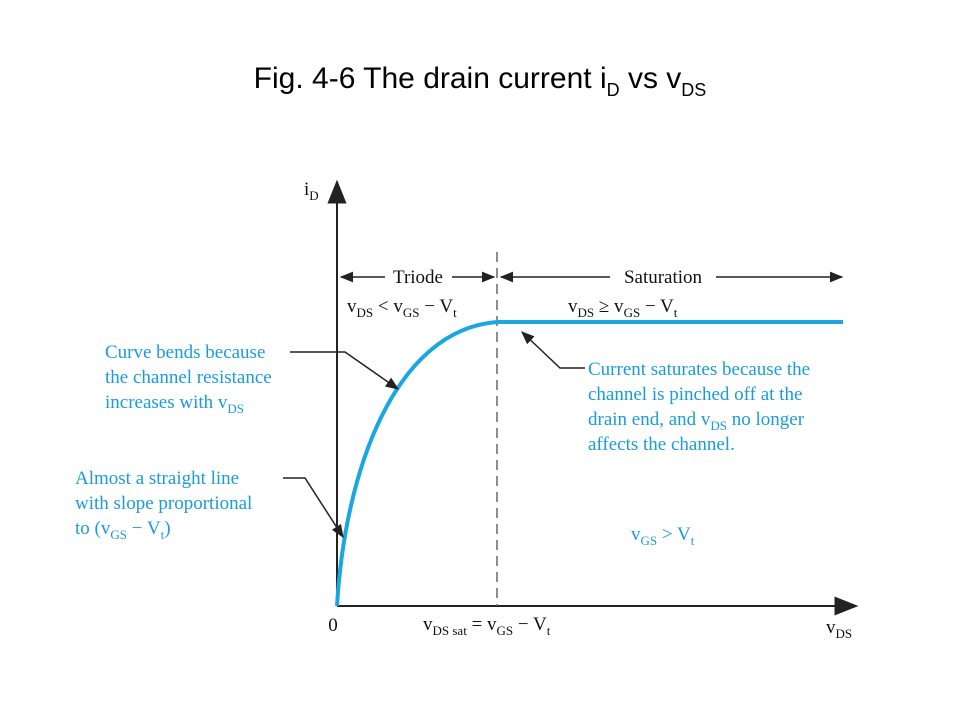 Image resolution: width=960 pixels, height=720 pixels. What do you see at coordinates (663, 277) in the screenshot?
I see `region-label: Saturation` at bounding box center [663, 277].